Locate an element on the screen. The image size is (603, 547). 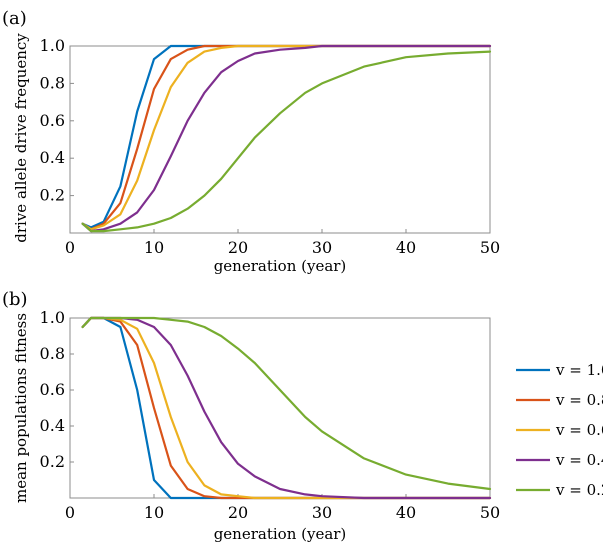
panel-b-label: (b) is located at coordinates (15, 299).